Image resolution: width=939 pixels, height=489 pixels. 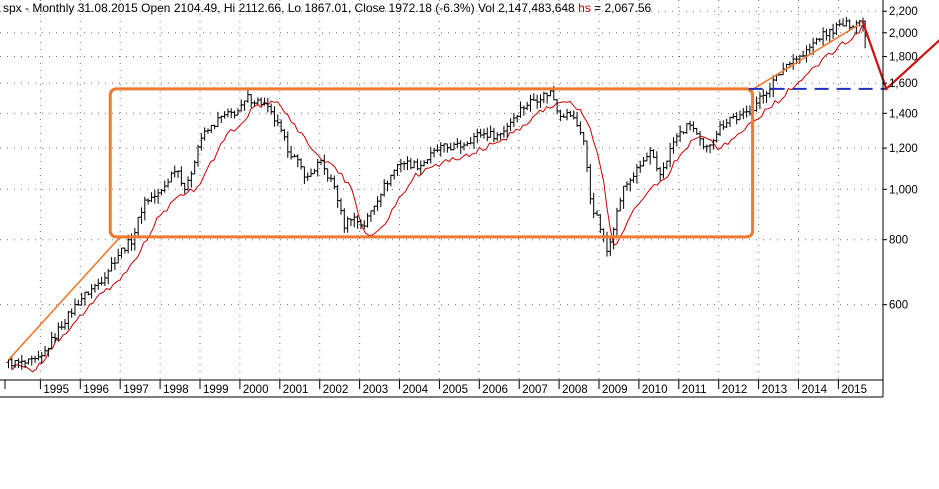 I want to click on x-tick-label: 2012, so click(x=735, y=390).